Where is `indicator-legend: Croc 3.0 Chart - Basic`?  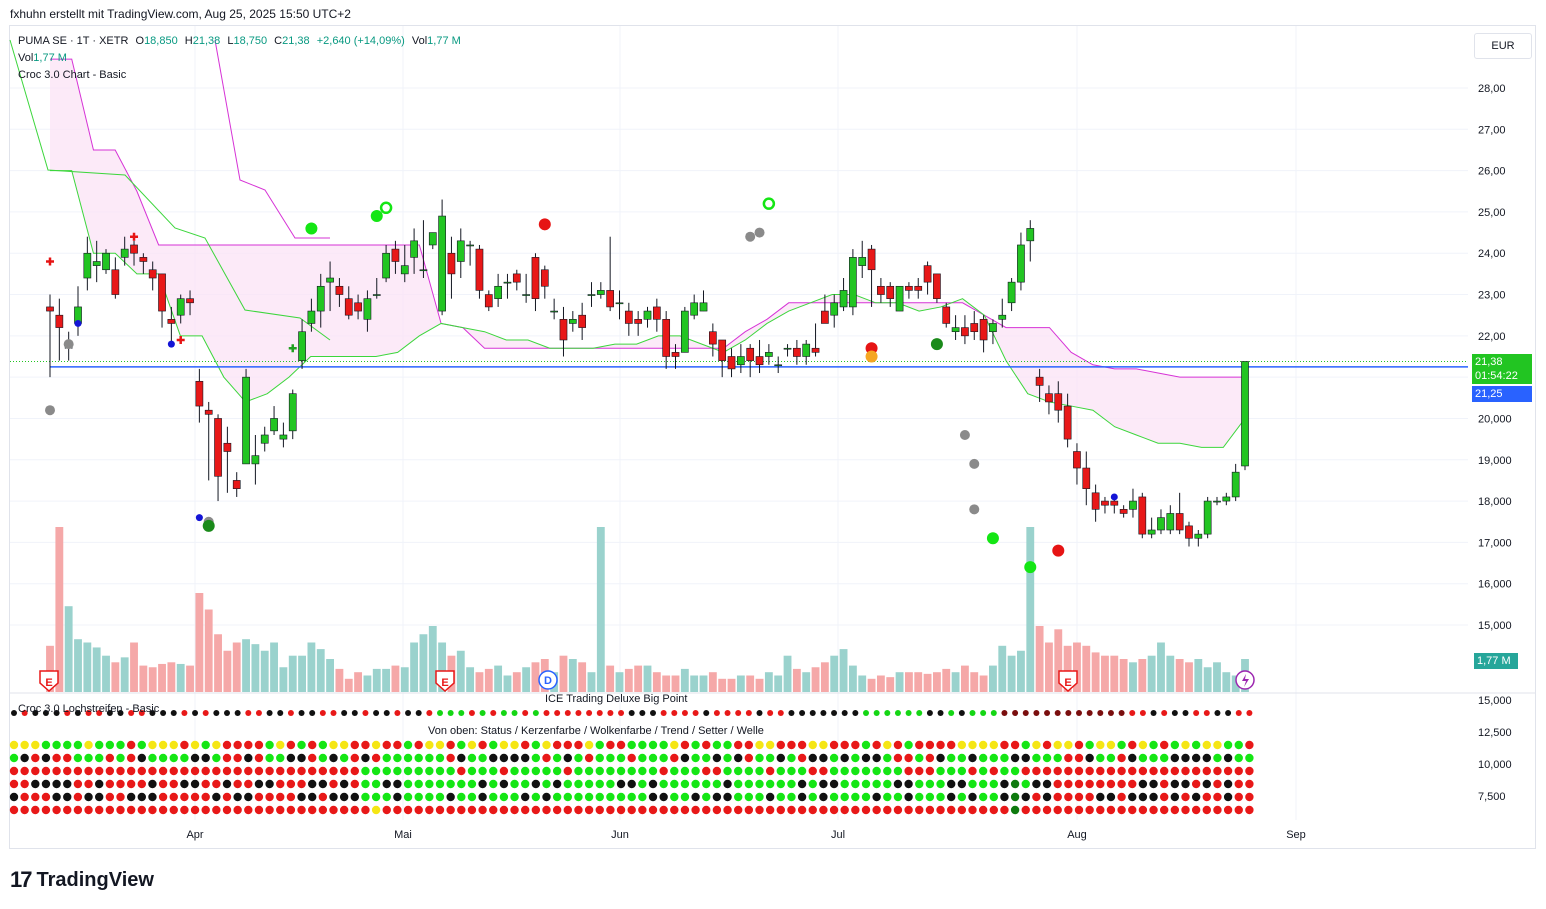 indicator-legend: Croc 3.0 Chart - Basic is located at coordinates (72, 75).